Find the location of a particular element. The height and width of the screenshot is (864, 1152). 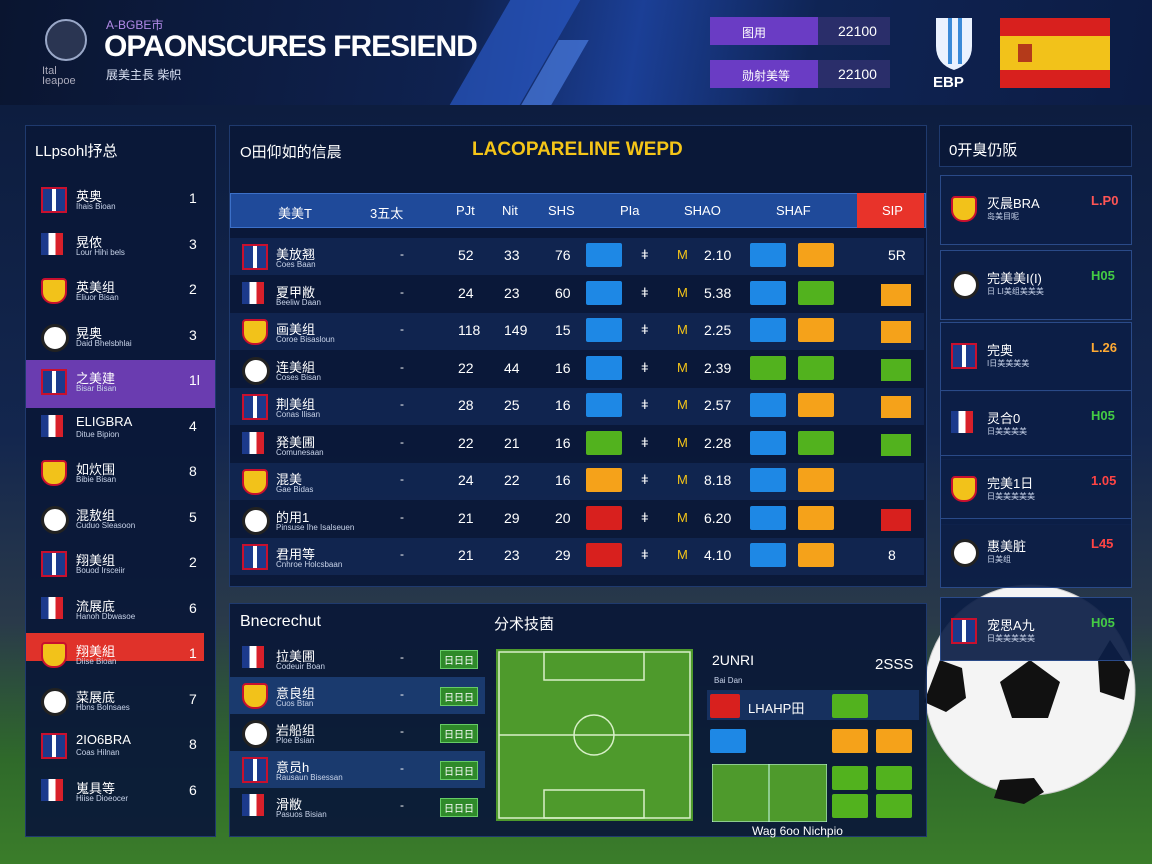

team-num: 6 is located at coordinates (193, 607).